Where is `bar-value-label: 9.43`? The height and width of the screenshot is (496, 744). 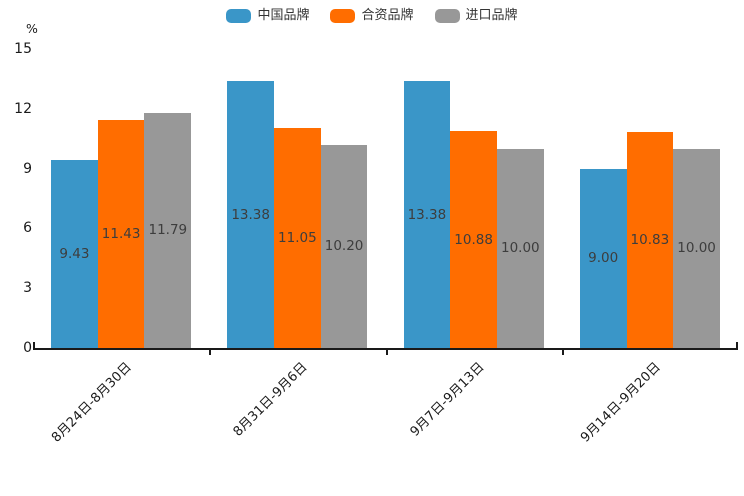 bar-value-label: 9.43 is located at coordinates (74, 254).